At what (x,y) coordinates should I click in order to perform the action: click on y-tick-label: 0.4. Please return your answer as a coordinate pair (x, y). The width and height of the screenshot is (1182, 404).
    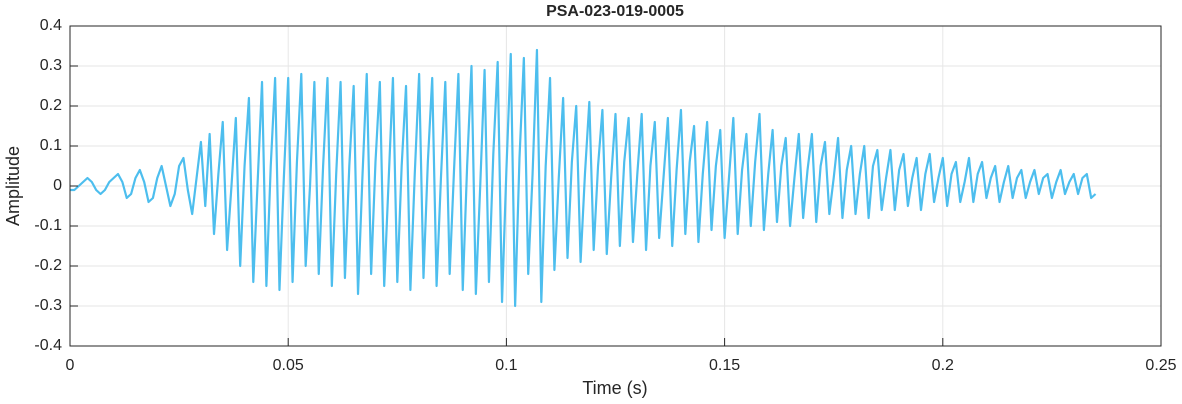
    Looking at the image, I should click on (51, 25).